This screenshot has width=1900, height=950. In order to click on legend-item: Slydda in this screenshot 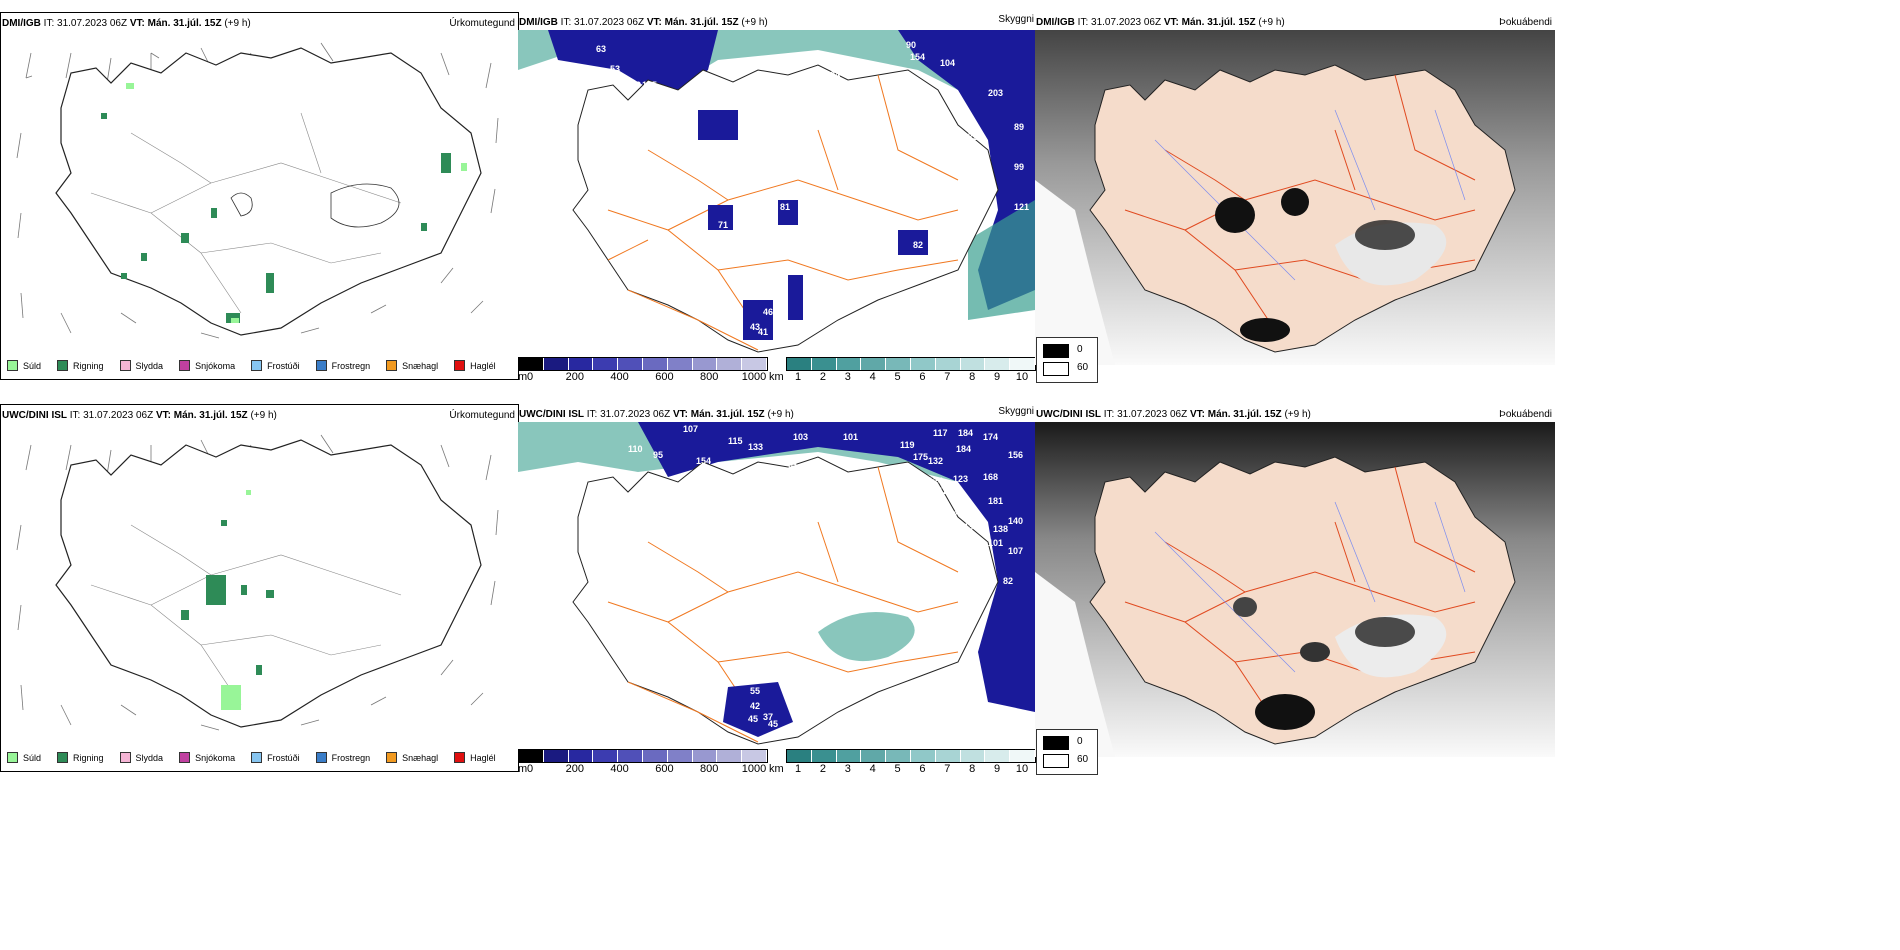, I will do `click(141, 757)`.